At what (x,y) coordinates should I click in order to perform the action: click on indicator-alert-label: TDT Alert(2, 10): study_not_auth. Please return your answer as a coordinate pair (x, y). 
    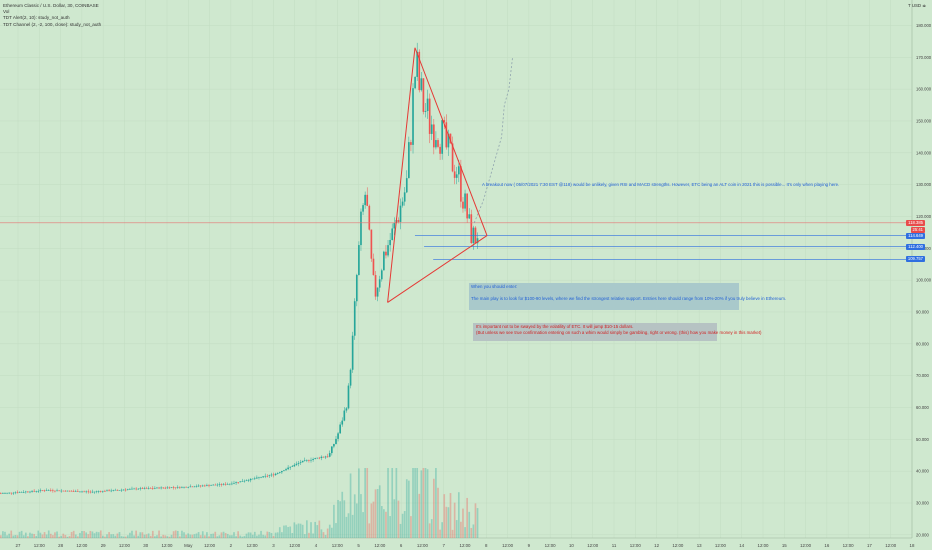
    Looking at the image, I should click on (36, 18).